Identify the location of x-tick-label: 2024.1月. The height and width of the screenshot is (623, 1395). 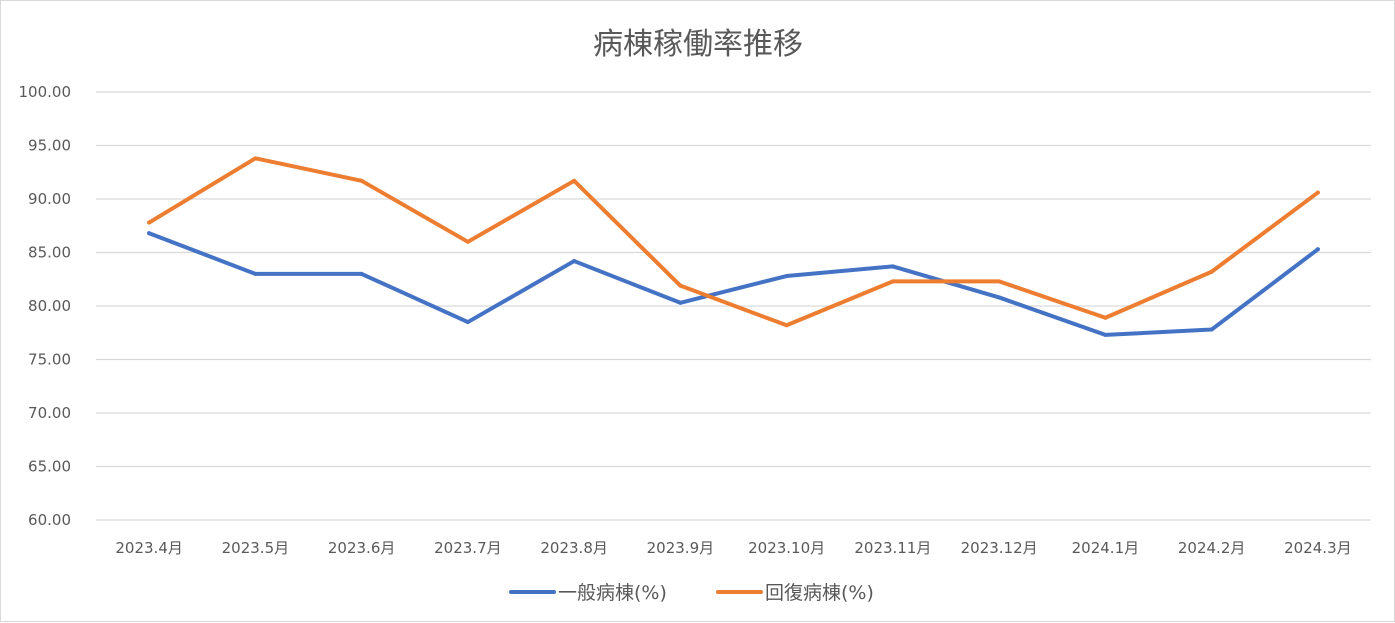
(1106, 548).